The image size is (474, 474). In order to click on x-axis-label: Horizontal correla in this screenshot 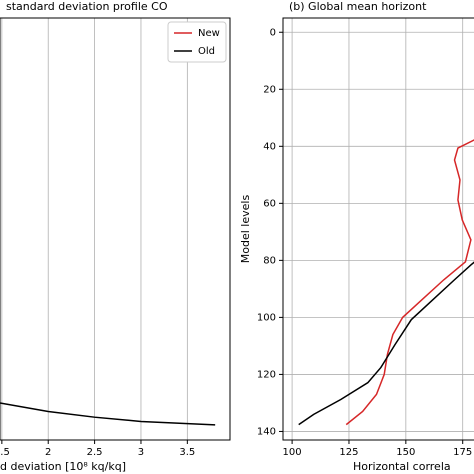, I will do `click(402, 466)`.